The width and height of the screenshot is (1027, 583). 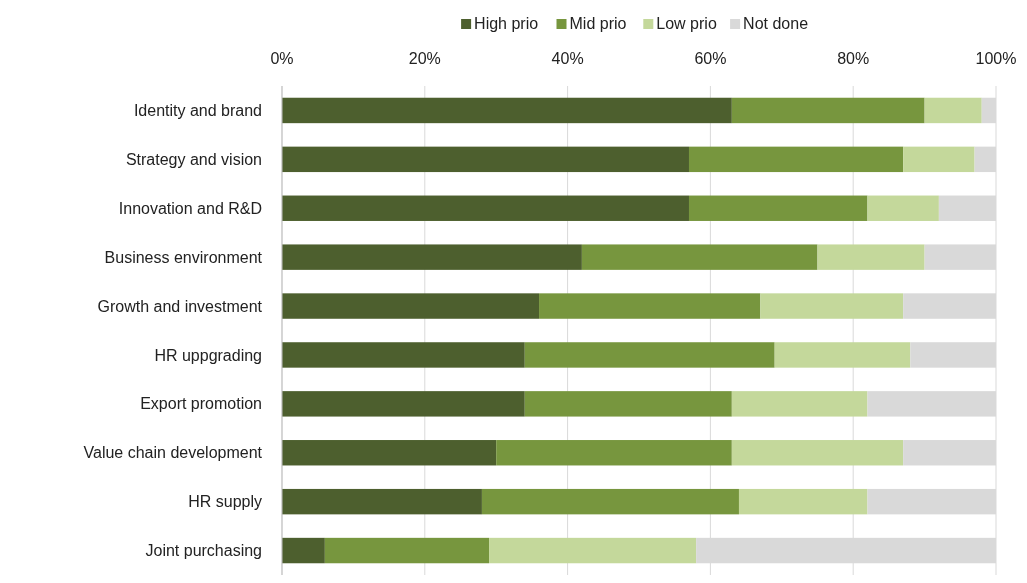 I want to click on legend-label: High prio, so click(x=506, y=23).